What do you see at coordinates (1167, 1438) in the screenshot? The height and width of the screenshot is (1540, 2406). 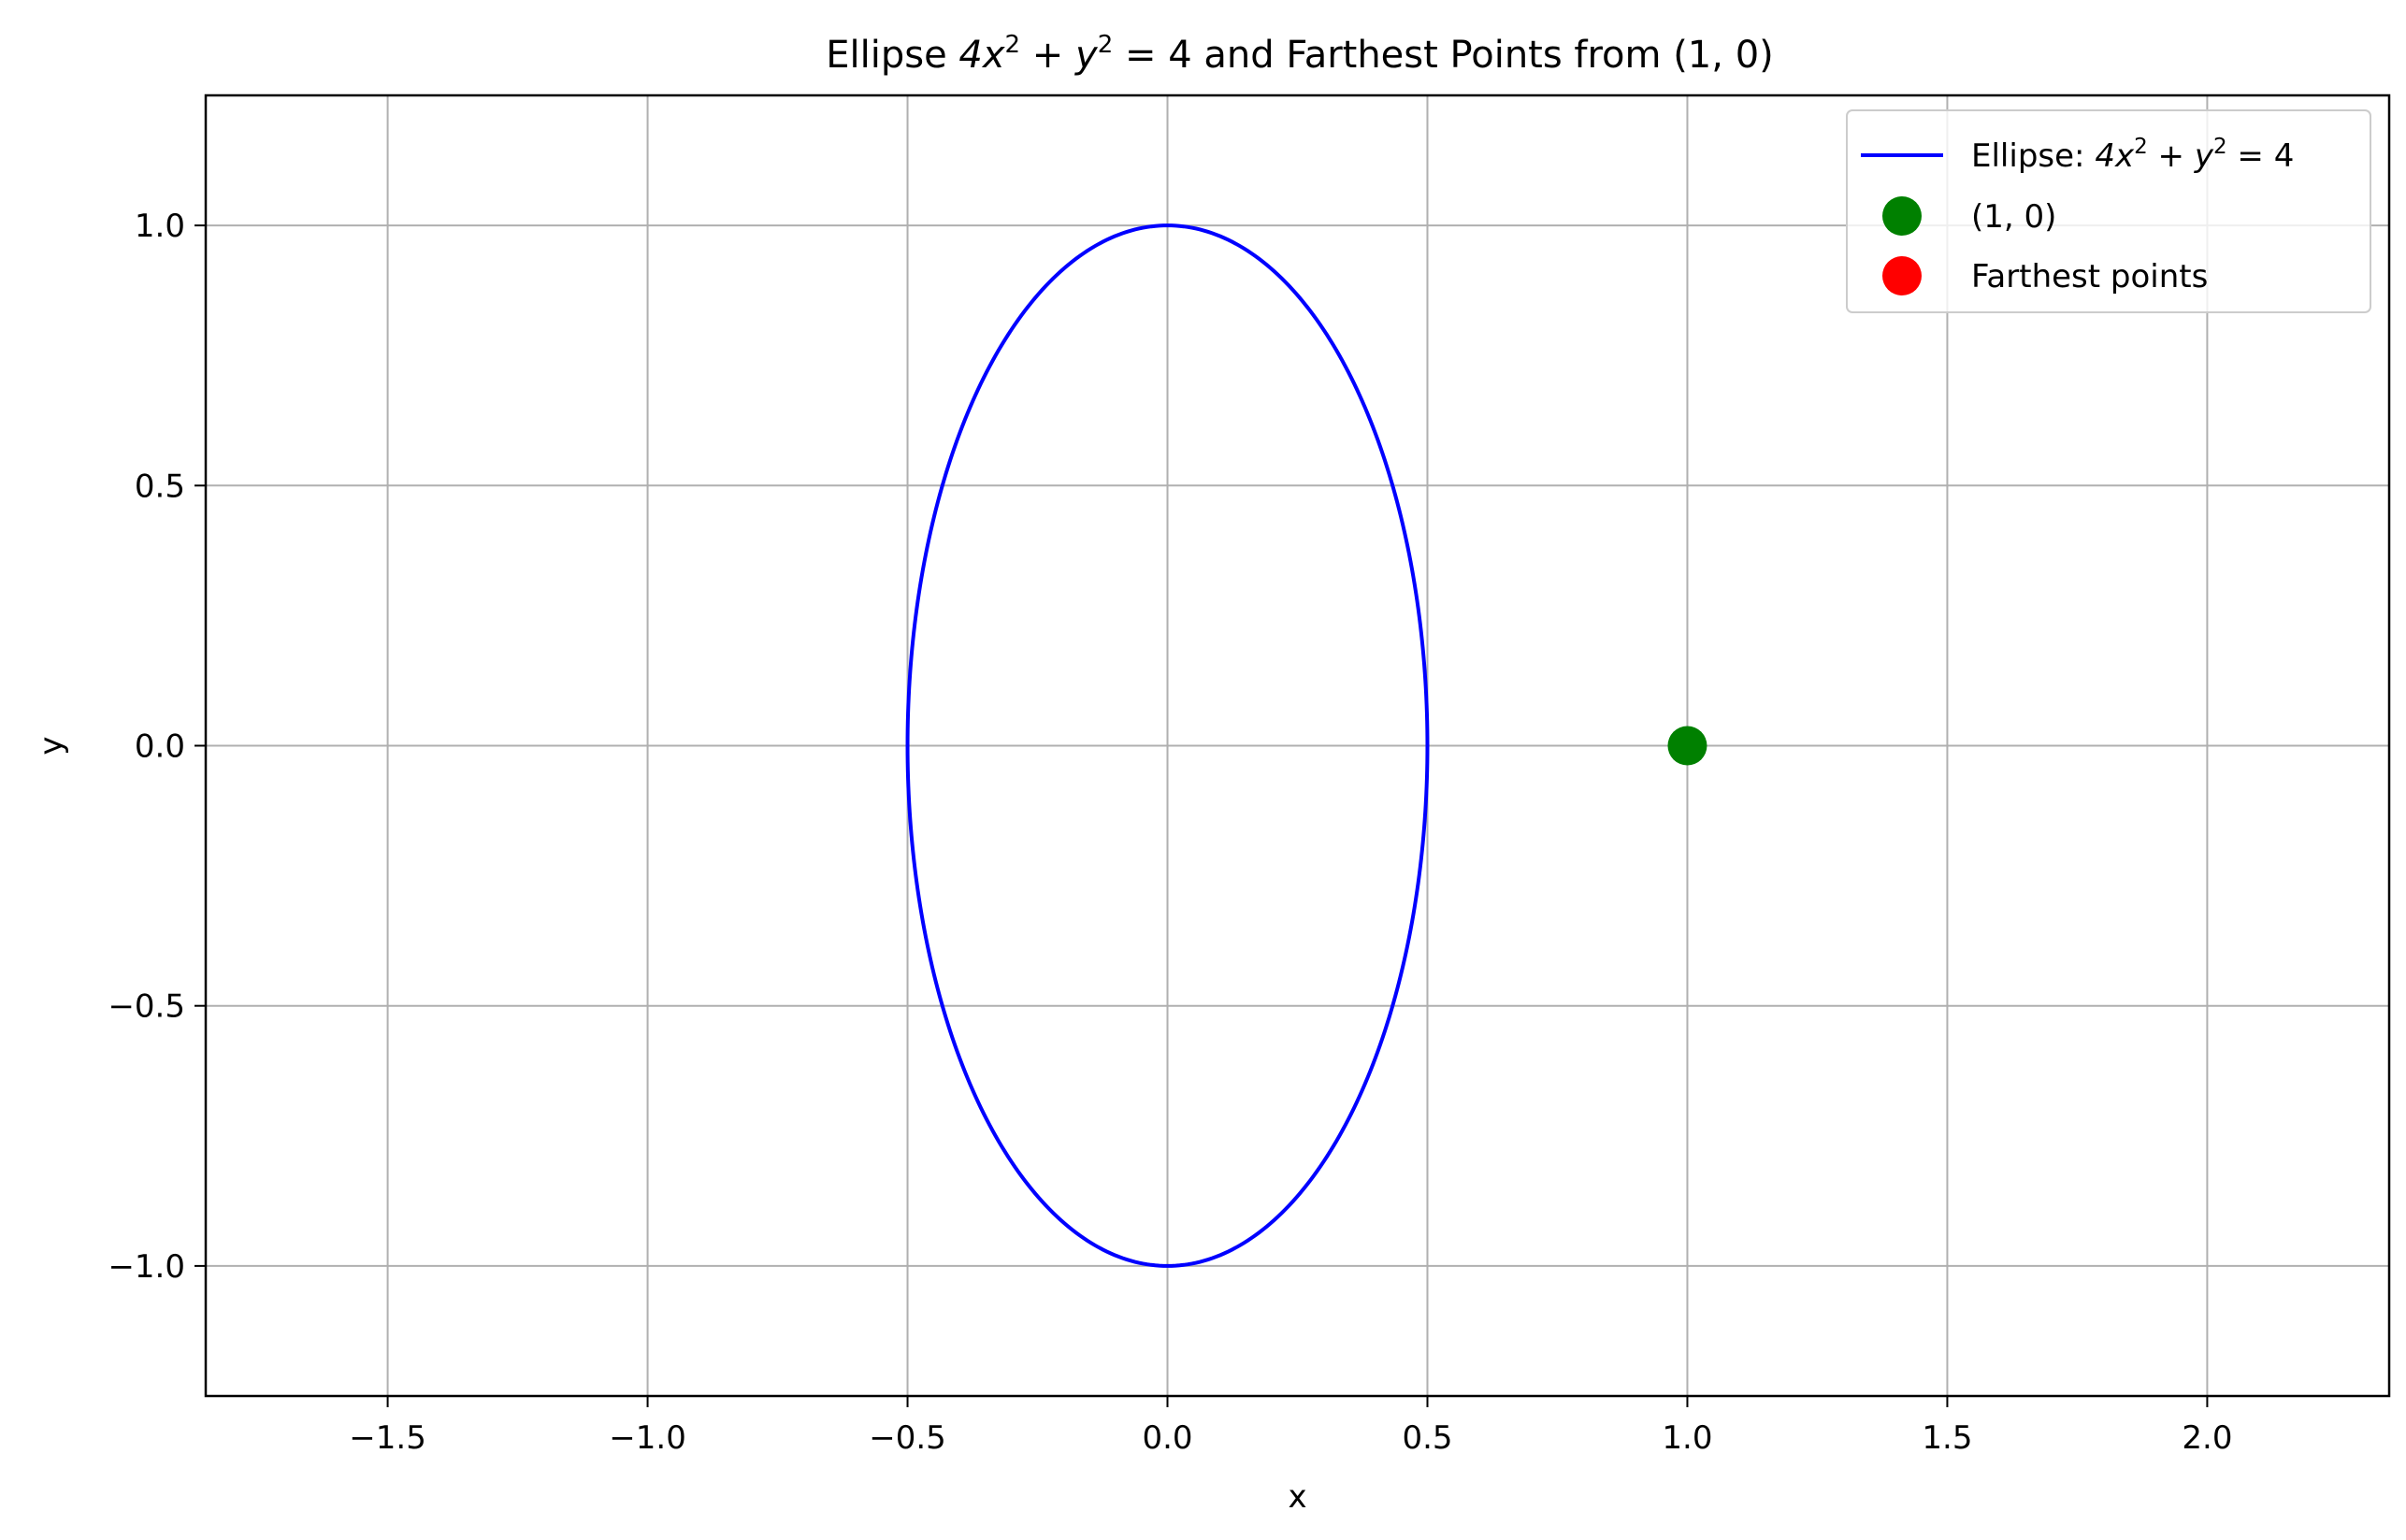 I see `x-tick-label: 0.0` at bounding box center [1167, 1438].